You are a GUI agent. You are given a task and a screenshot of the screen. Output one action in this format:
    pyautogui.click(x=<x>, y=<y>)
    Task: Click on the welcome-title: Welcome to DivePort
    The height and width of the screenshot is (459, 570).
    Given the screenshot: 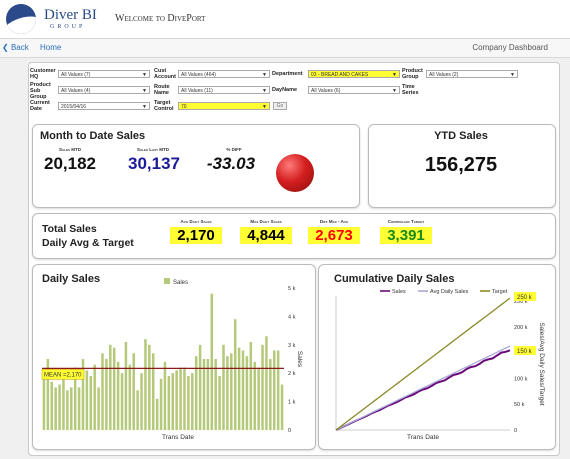 What is the action you would take?
    pyautogui.click(x=160, y=18)
    